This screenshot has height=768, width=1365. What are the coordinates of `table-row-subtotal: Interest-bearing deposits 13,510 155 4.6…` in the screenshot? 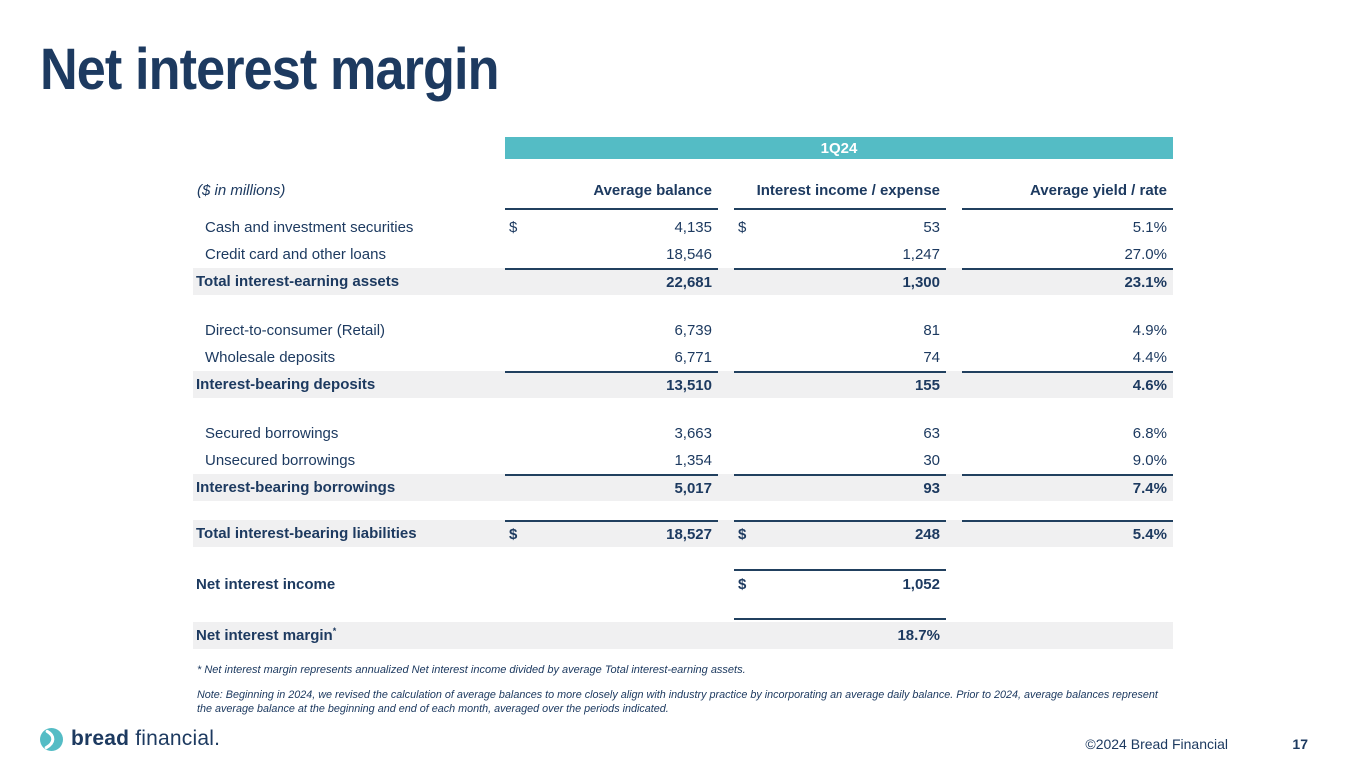 It's located at (683, 384).